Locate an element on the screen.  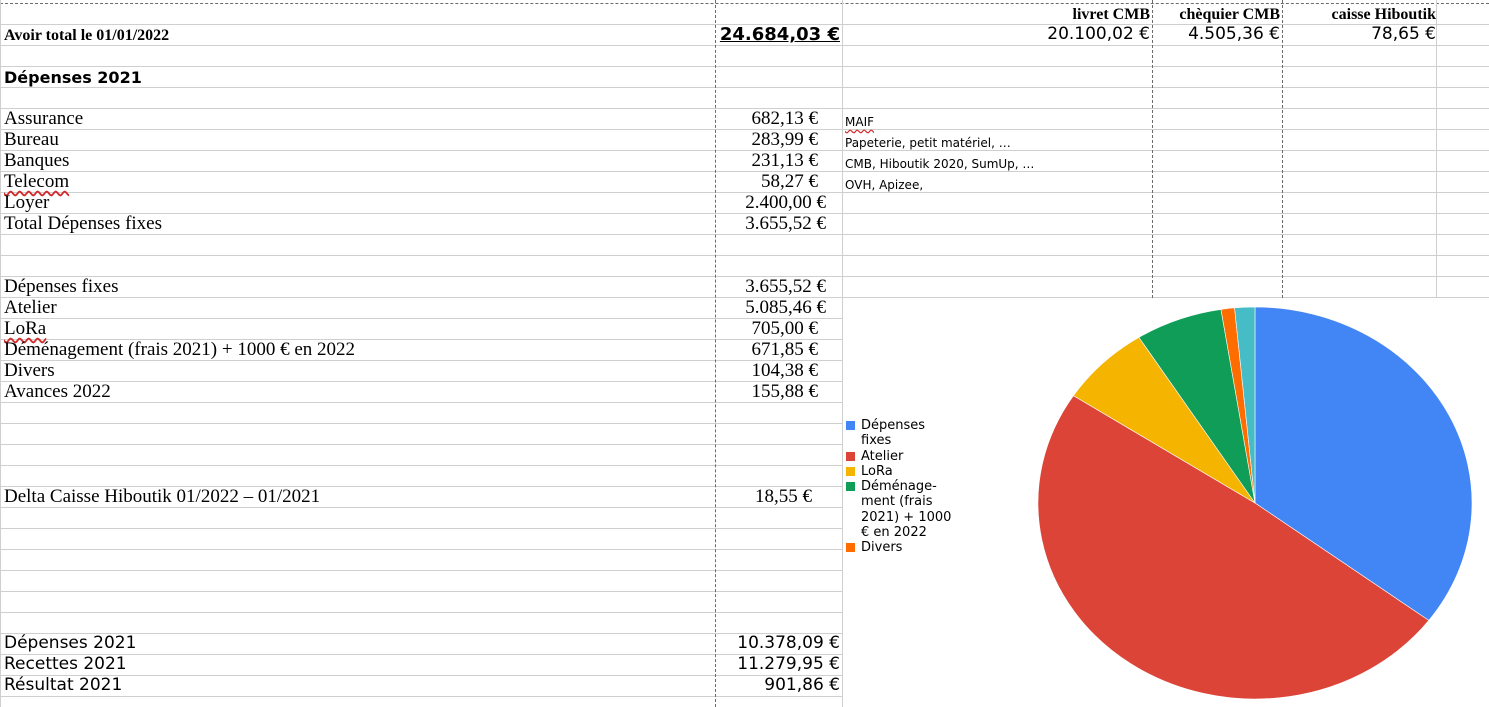
expense-value: 58,27 € is located at coordinates (789, 181).